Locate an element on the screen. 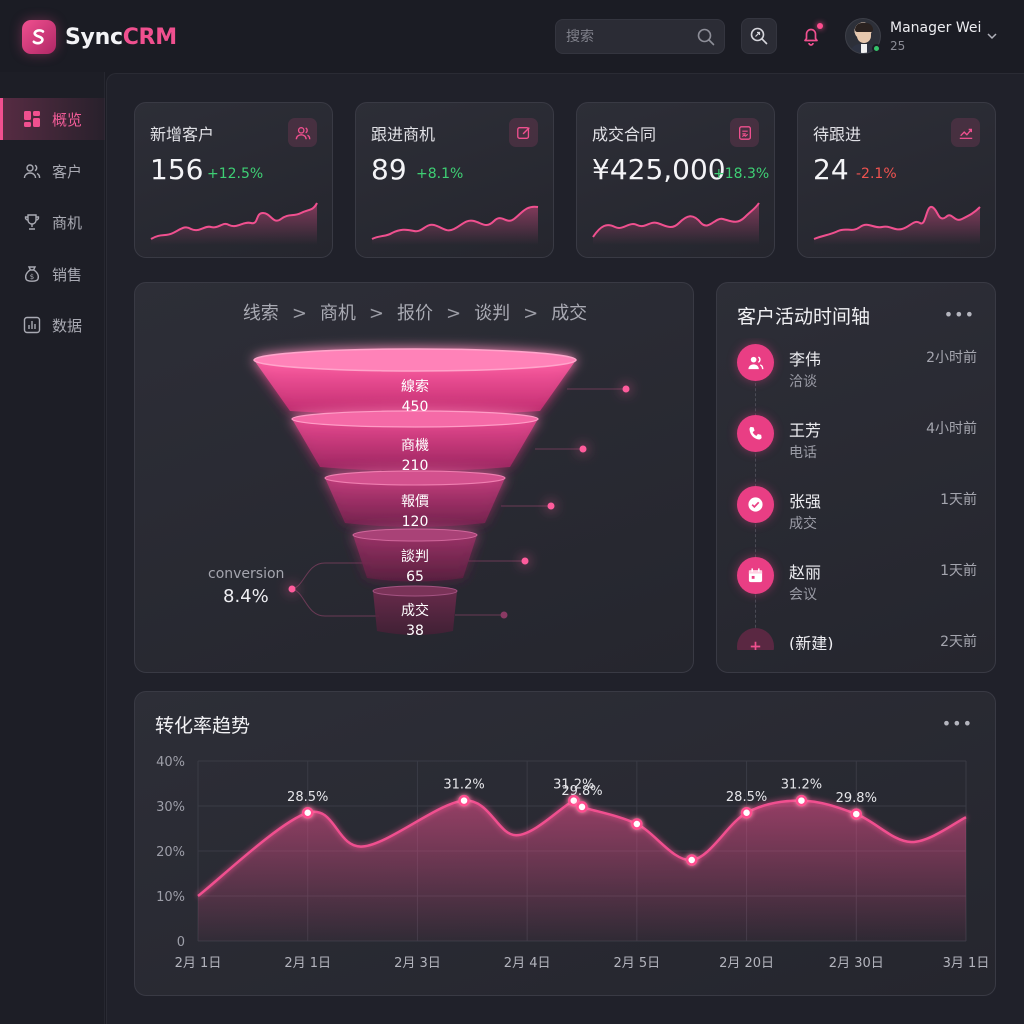  sidebar-item-opportunities: 商机 is located at coordinates (52, 222).